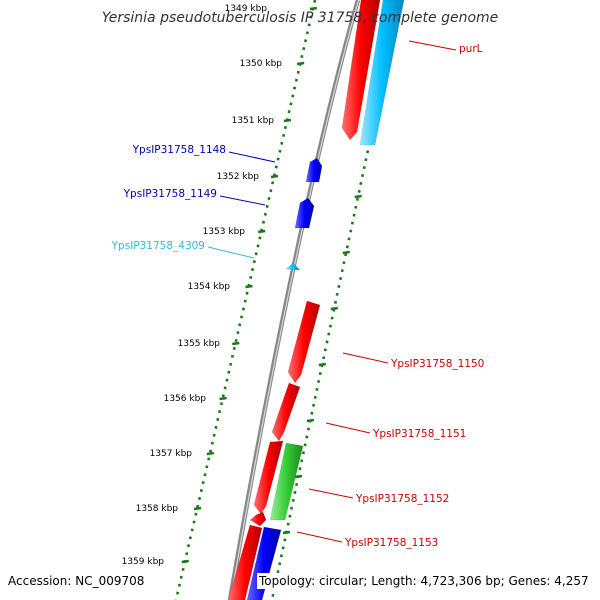 The width and height of the screenshot is (600, 600). Describe the element at coordinates (391, 543) in the screenshot. I see `gene-label: YpsIP31758_1153` at that location.